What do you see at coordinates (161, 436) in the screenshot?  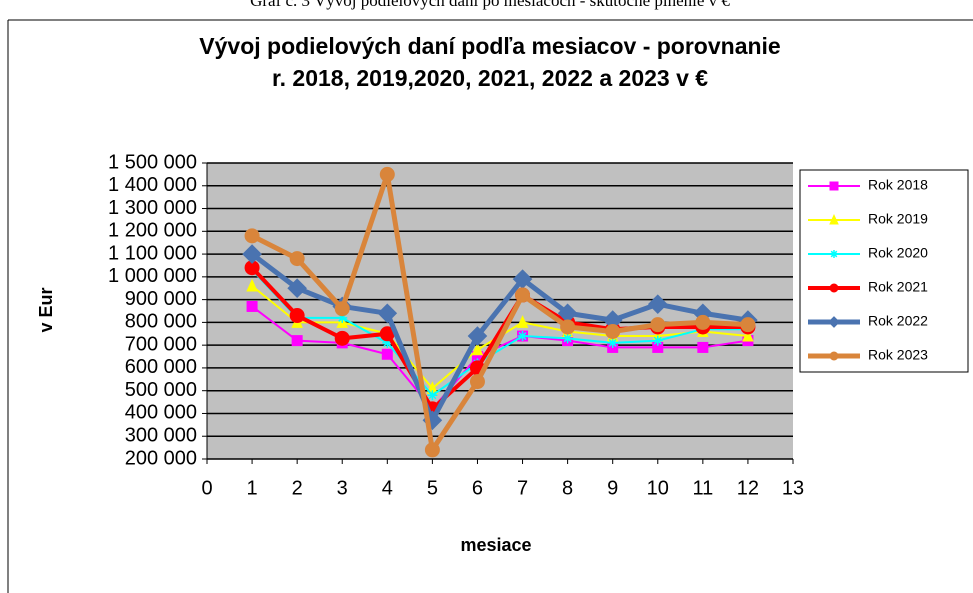 I see `y-tick-label: 300 000` at bounding box center [161, 436].